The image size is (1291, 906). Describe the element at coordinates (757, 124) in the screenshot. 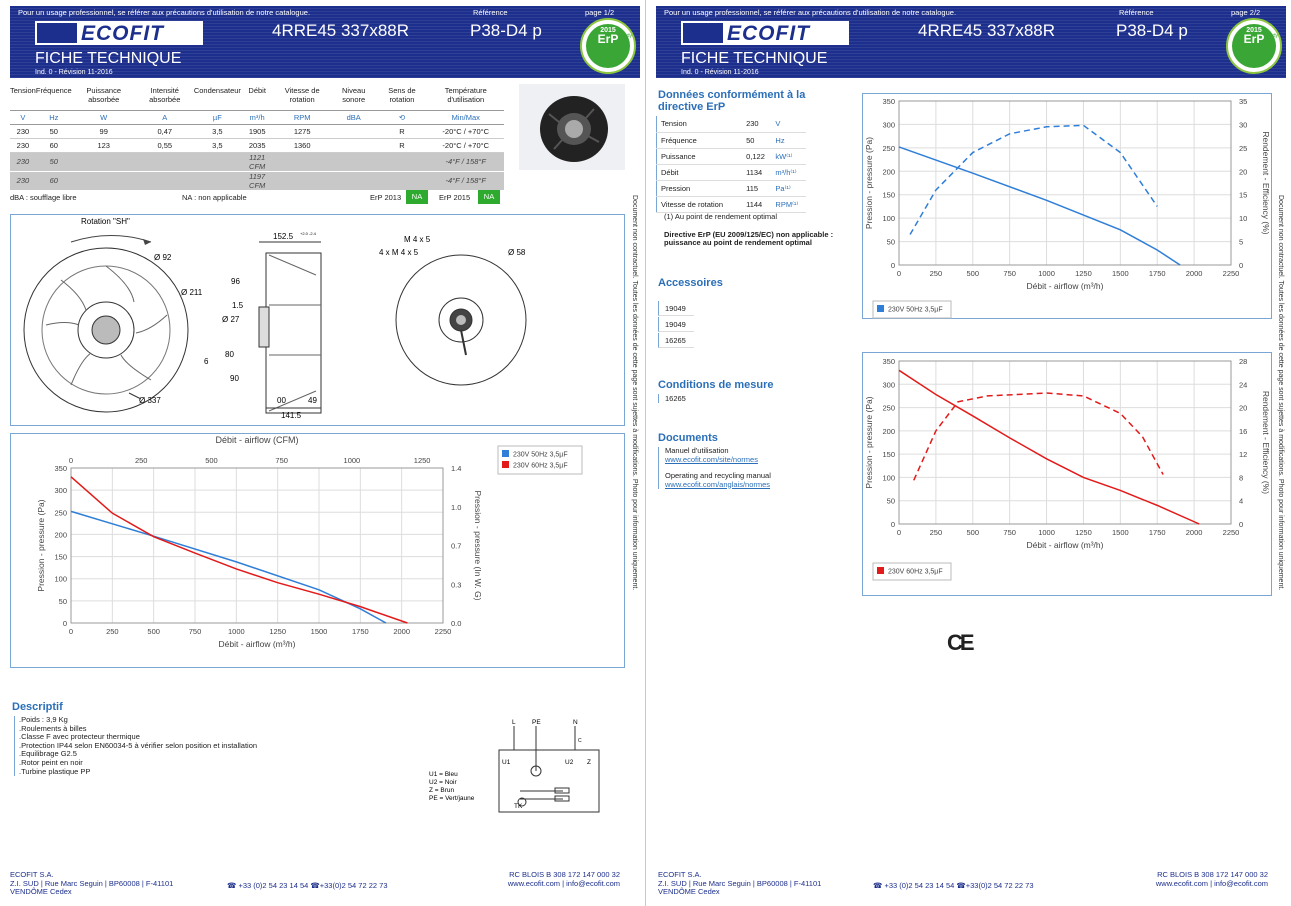

I see `erp-value: 230` at that location.